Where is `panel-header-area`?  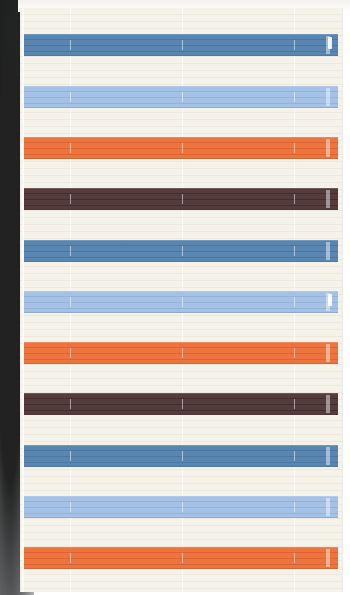
panel-header-area is located at coordinates (181, 20).